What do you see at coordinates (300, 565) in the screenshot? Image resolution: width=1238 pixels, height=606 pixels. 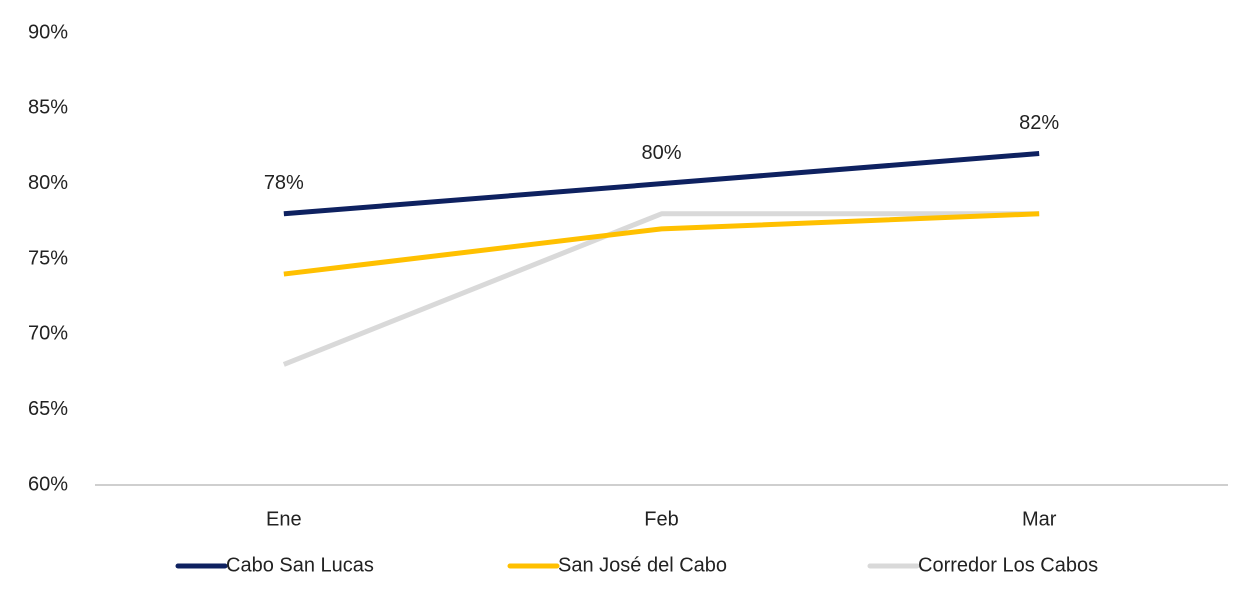 I see `legend-label: Cabo San Lucas` at bounding box center [300, 565].